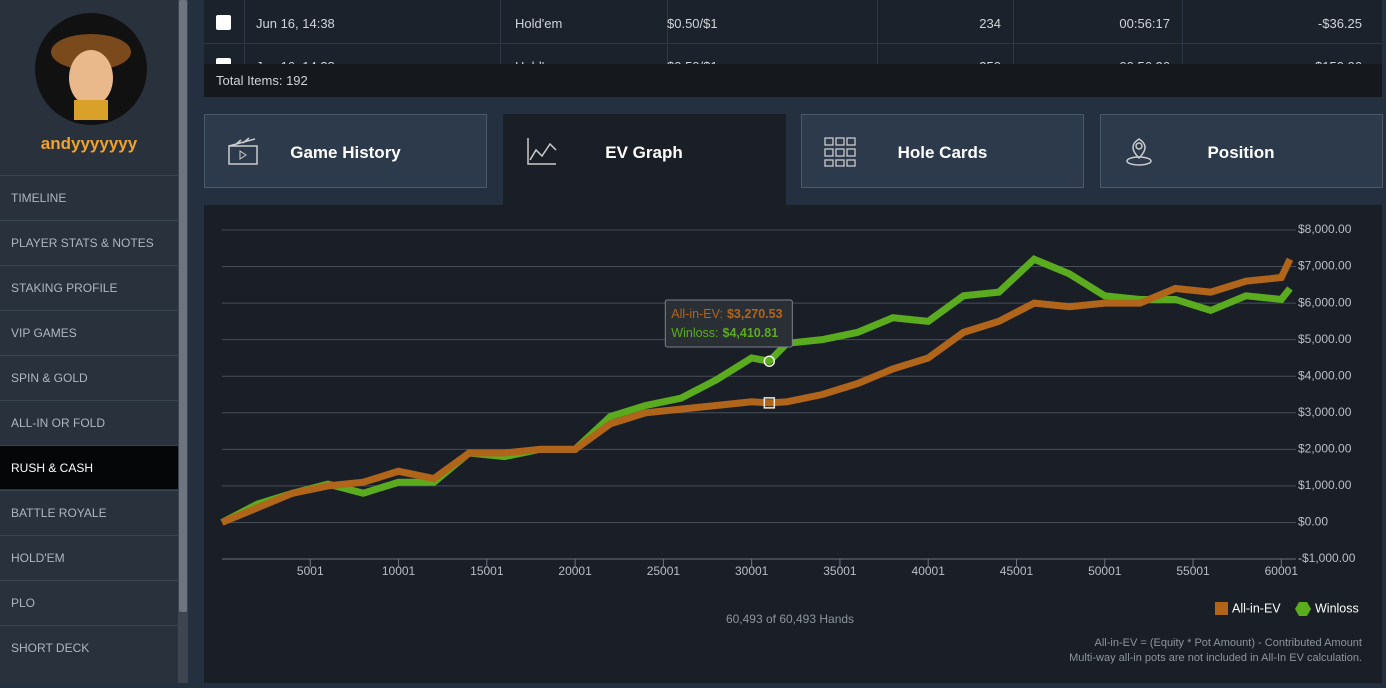 The image size is (1386, 688). What do you see at coordinates (664, 571) in the screenshot?
I see `x-tick-label: 25001` at bounding box center [664, 571].